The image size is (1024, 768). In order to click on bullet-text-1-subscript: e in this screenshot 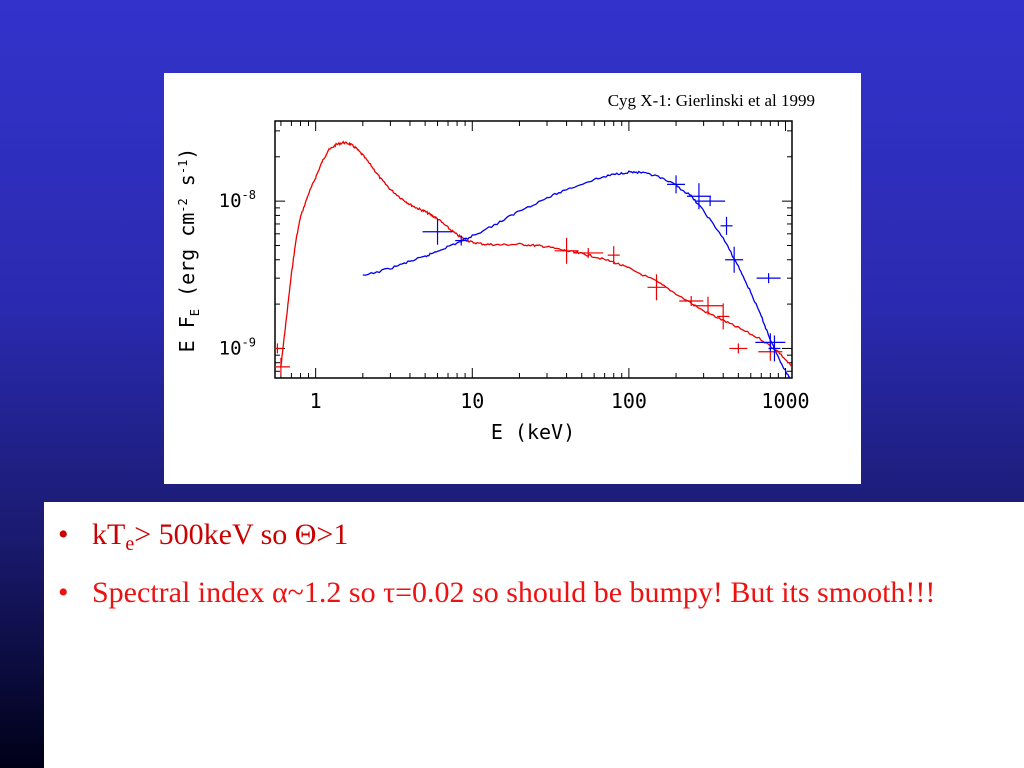, I will do `click(130, 544)`.